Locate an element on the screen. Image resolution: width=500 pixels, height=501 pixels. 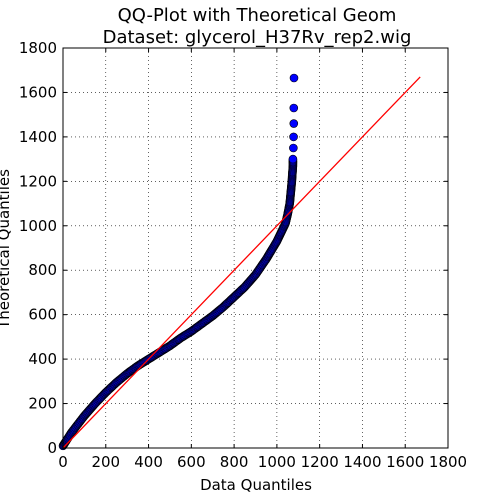
x-axis-label: Data Quantiles is located at coordinates (256, 485).